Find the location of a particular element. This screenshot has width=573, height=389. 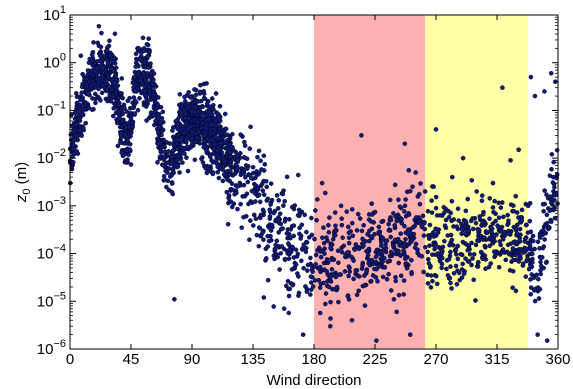

data-point-2095 is located at coordinates (495, 256).